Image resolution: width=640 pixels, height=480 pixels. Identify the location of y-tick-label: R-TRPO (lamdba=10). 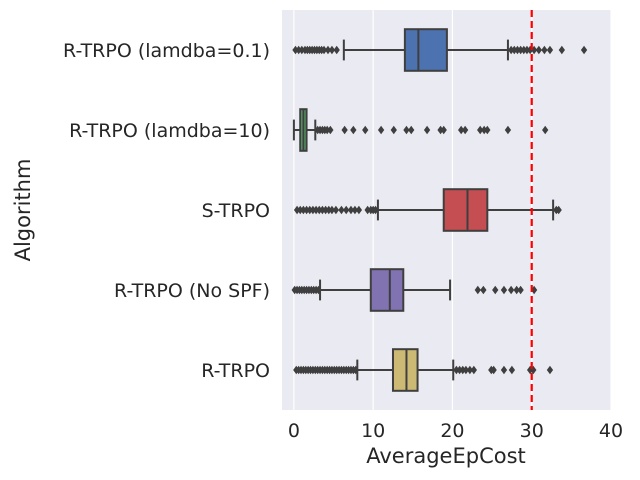
(169, 131).